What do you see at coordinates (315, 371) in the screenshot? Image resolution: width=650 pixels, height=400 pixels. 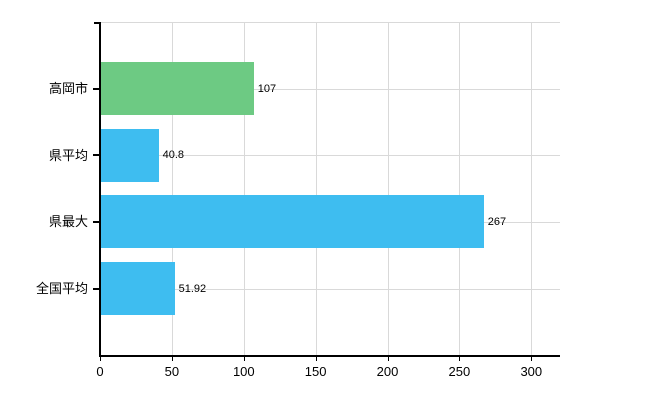 I see `x-tick-label: 150` at bounding box center [315, 371].